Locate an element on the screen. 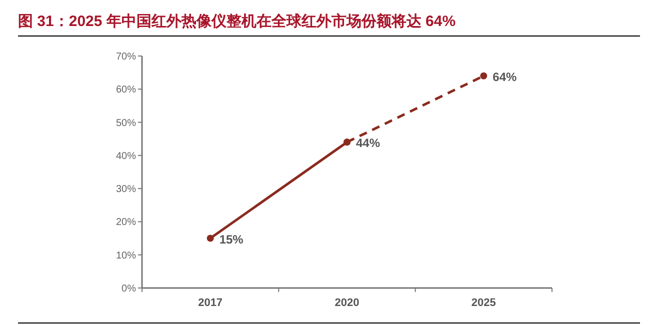 The image size is (652, 325). y-tick-label: 40% is located at coordinates (126, 156).